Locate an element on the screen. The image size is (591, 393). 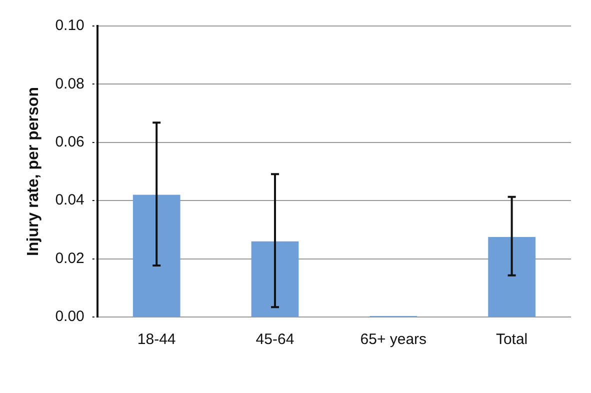
x-tick-label: 18-44 is located at coordinates (156, 339).